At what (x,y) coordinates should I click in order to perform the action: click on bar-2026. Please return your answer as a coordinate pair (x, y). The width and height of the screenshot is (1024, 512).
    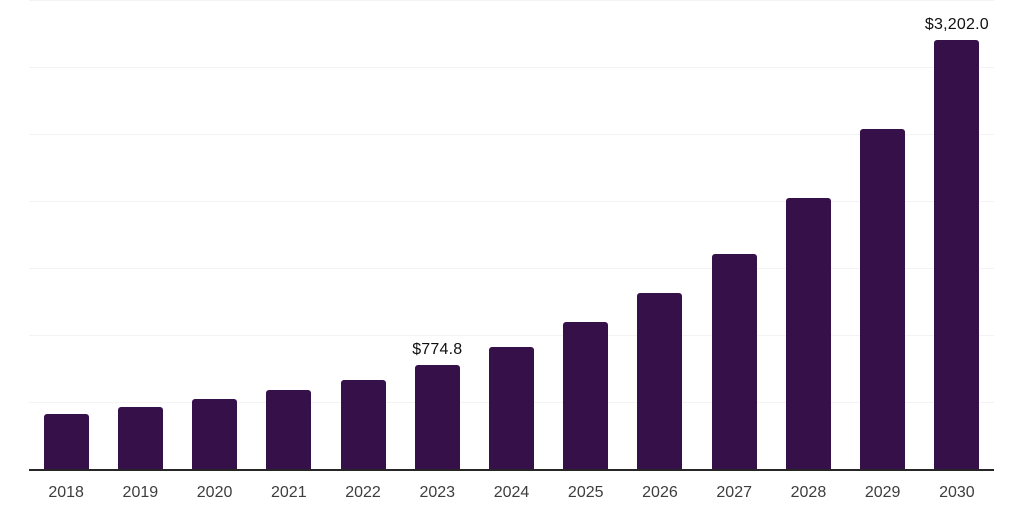
    Looking at the image, I should click on (660, 381).